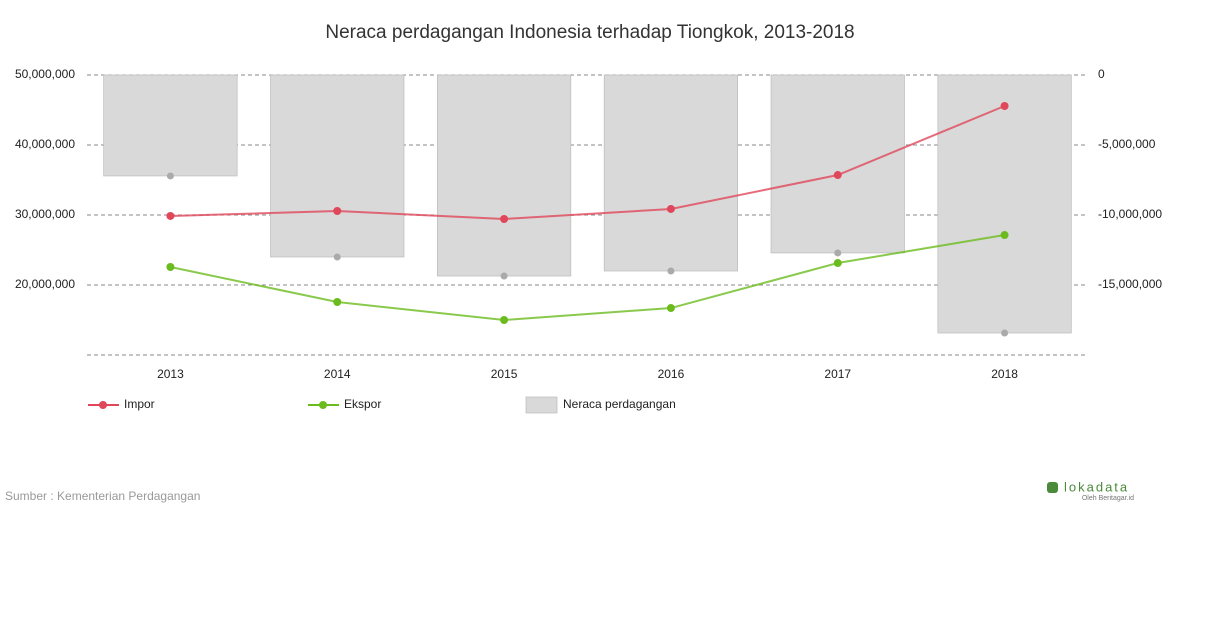 Image resolution: width=1210 pixels, height=628 pixels. What do you see at coordinates (45, 214) in the screenshot?
I see `y-tick-label: 30,000,000` at bounding box center [45, 214].